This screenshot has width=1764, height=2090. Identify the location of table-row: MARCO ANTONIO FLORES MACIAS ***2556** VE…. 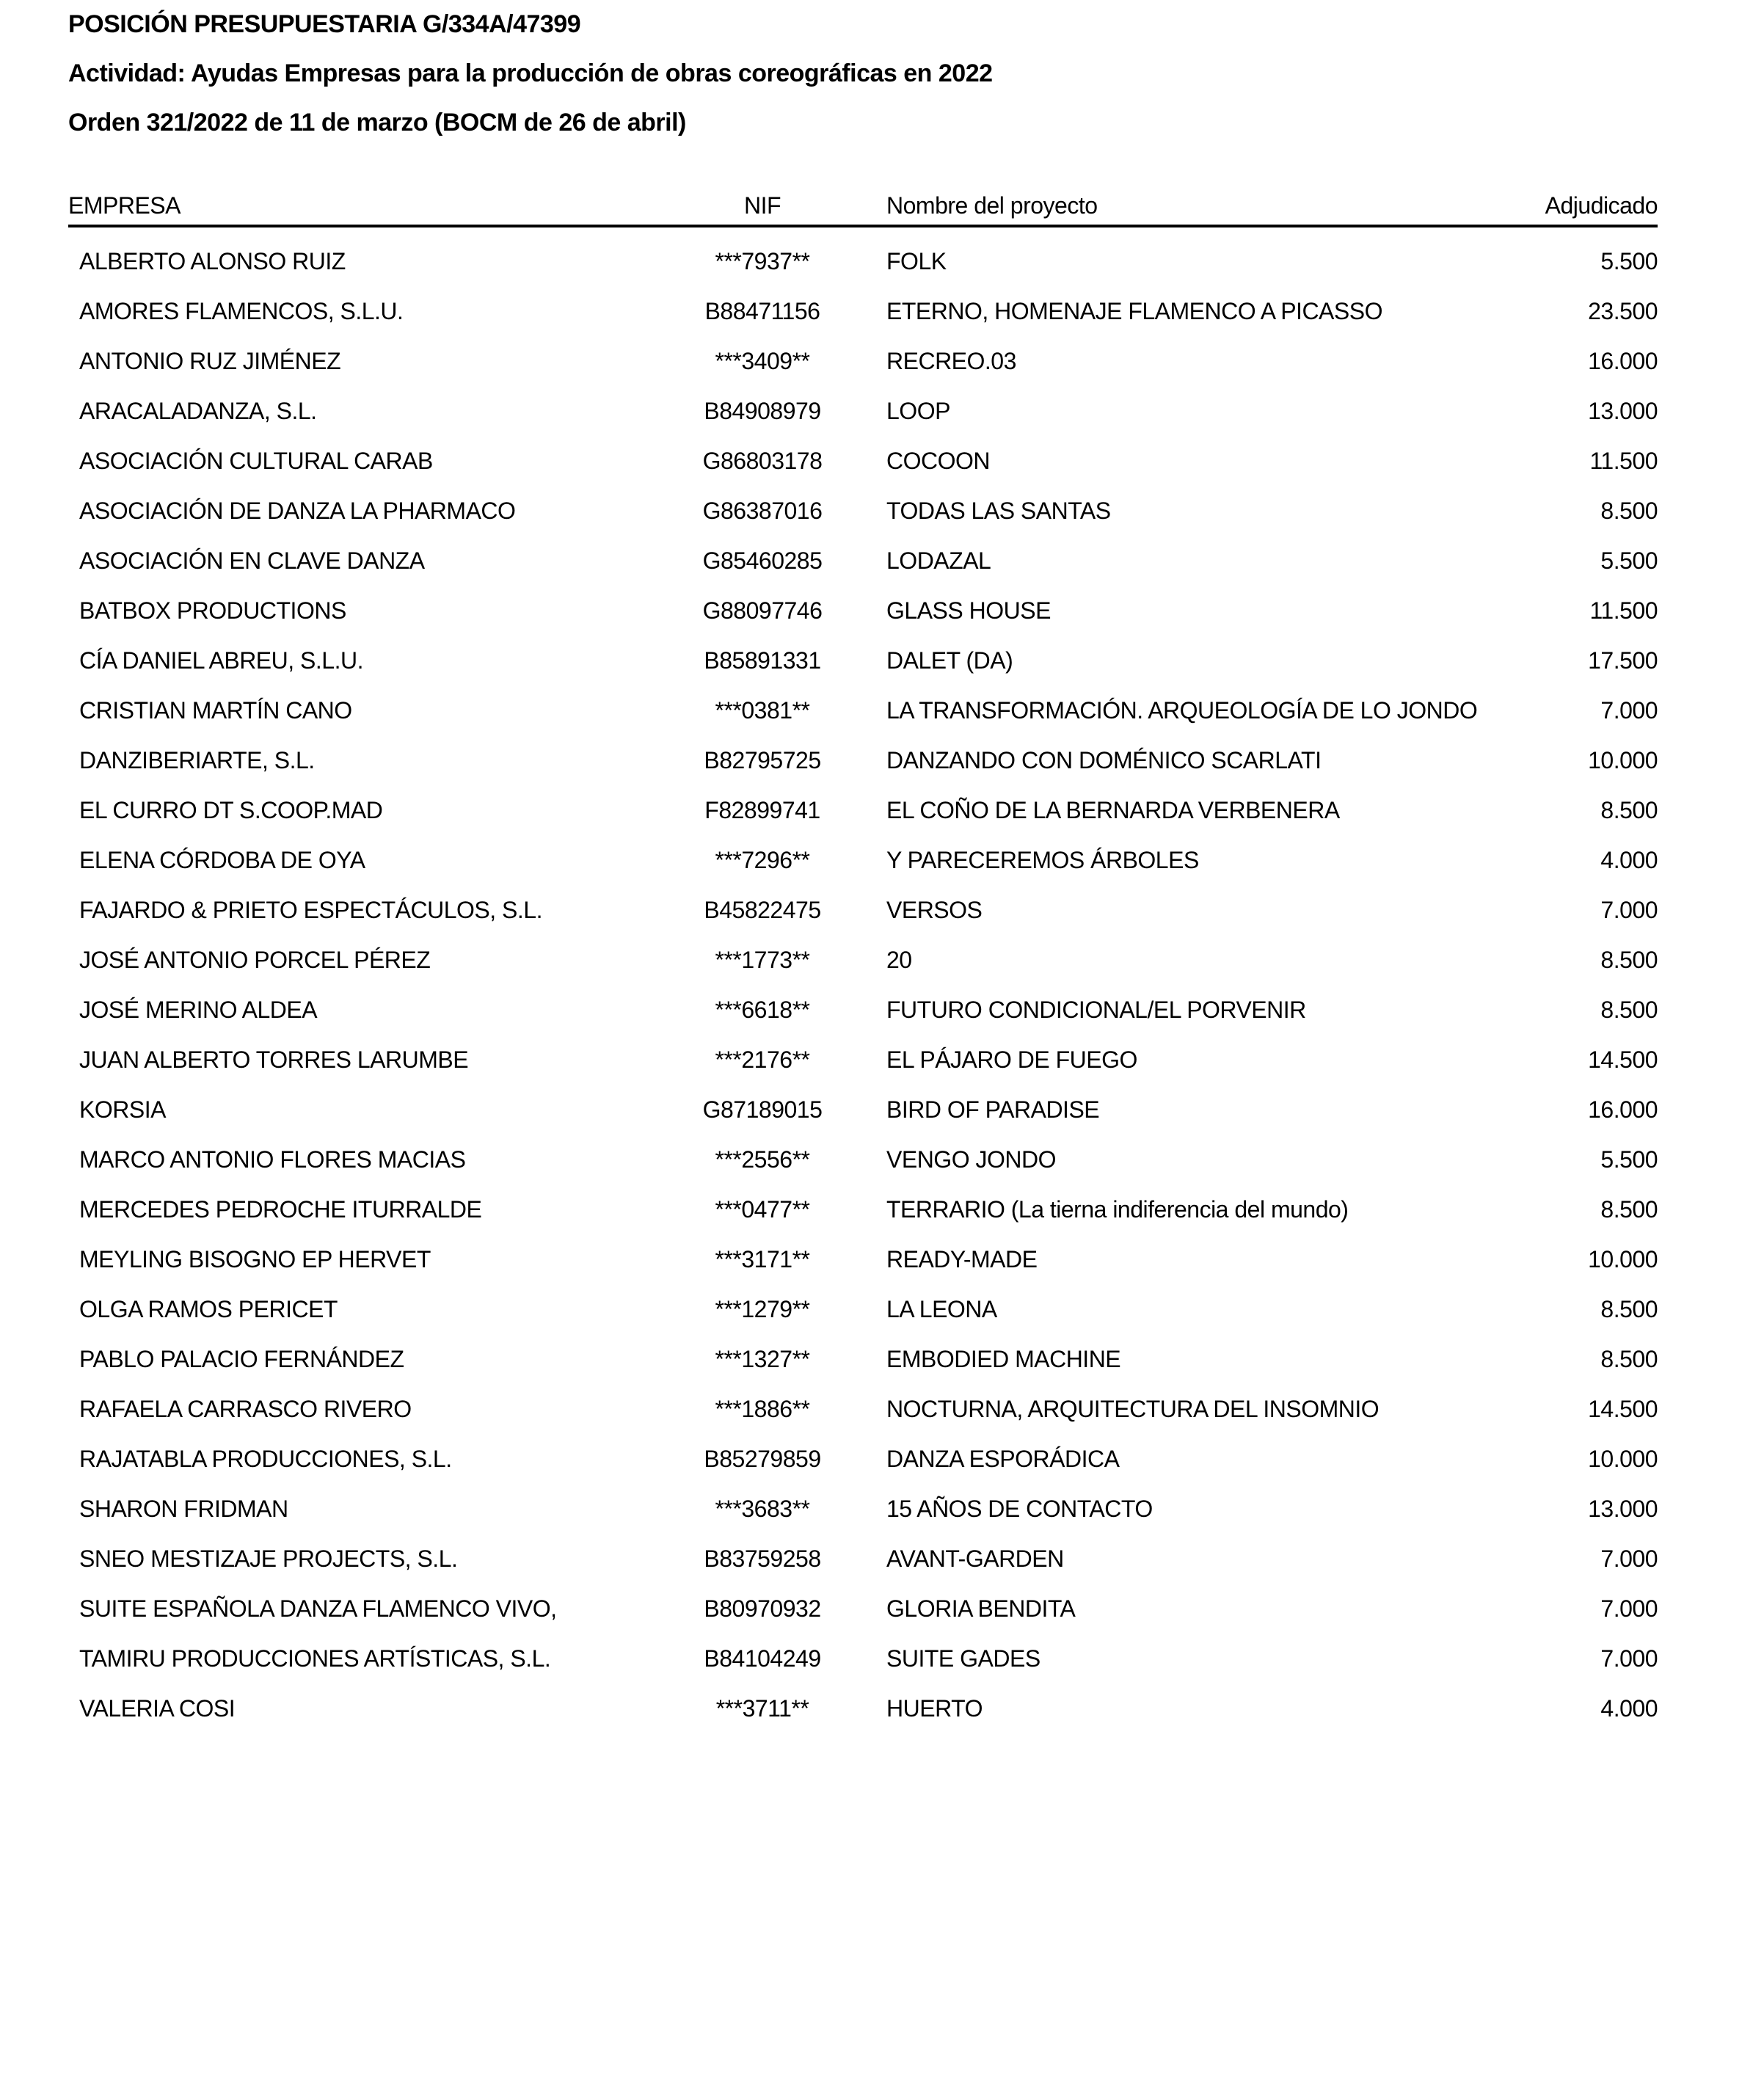
(863, 1159).